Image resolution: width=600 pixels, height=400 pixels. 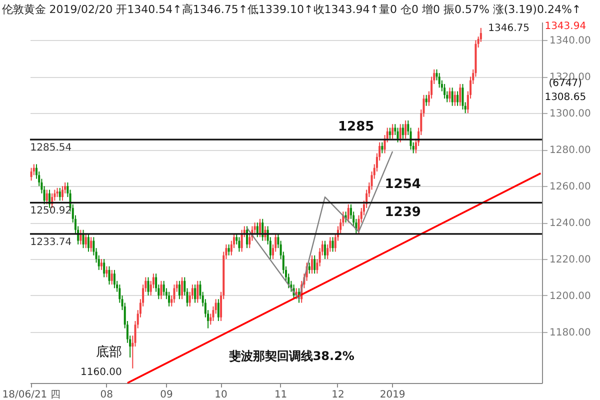 I want to click on y-tick-label: 1300.00, so click(x=570, y=114).